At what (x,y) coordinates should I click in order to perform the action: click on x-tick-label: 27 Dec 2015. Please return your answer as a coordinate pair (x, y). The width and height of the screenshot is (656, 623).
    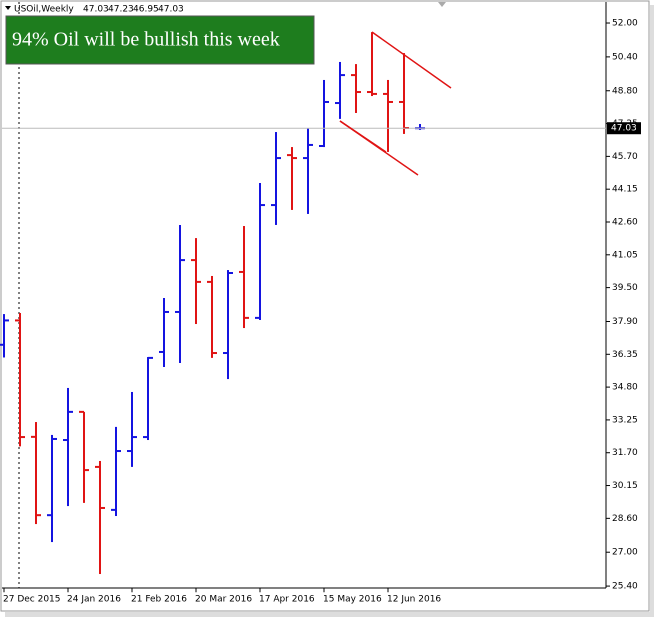
    Looking at the image, I should click on (32, 600).